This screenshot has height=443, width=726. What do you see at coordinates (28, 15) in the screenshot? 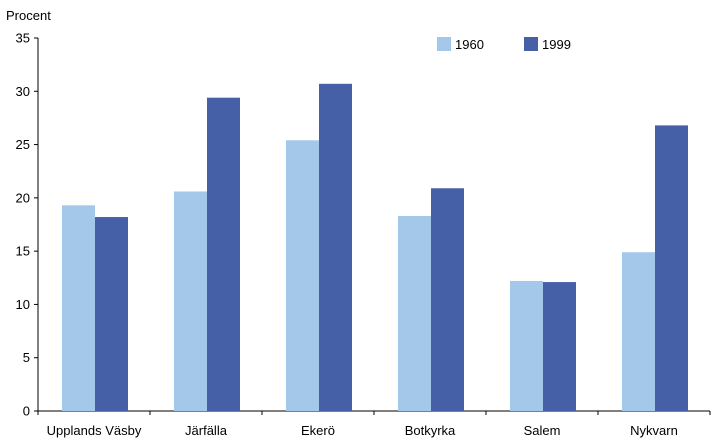
I see `y-axis-label: Procent` at bounding box center [28, 15].